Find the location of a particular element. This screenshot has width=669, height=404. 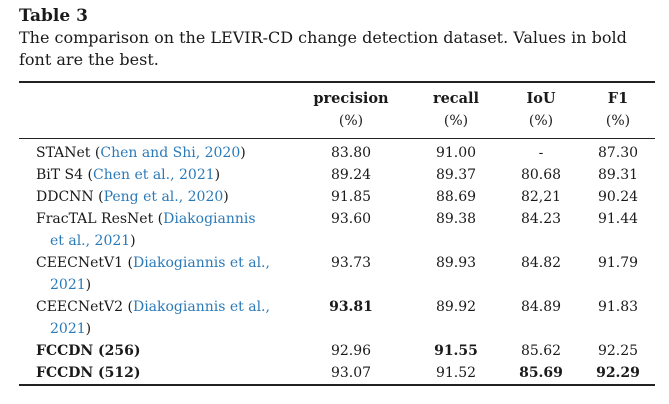

recall-cell: 91.55 is located at coordinates (456, 351).